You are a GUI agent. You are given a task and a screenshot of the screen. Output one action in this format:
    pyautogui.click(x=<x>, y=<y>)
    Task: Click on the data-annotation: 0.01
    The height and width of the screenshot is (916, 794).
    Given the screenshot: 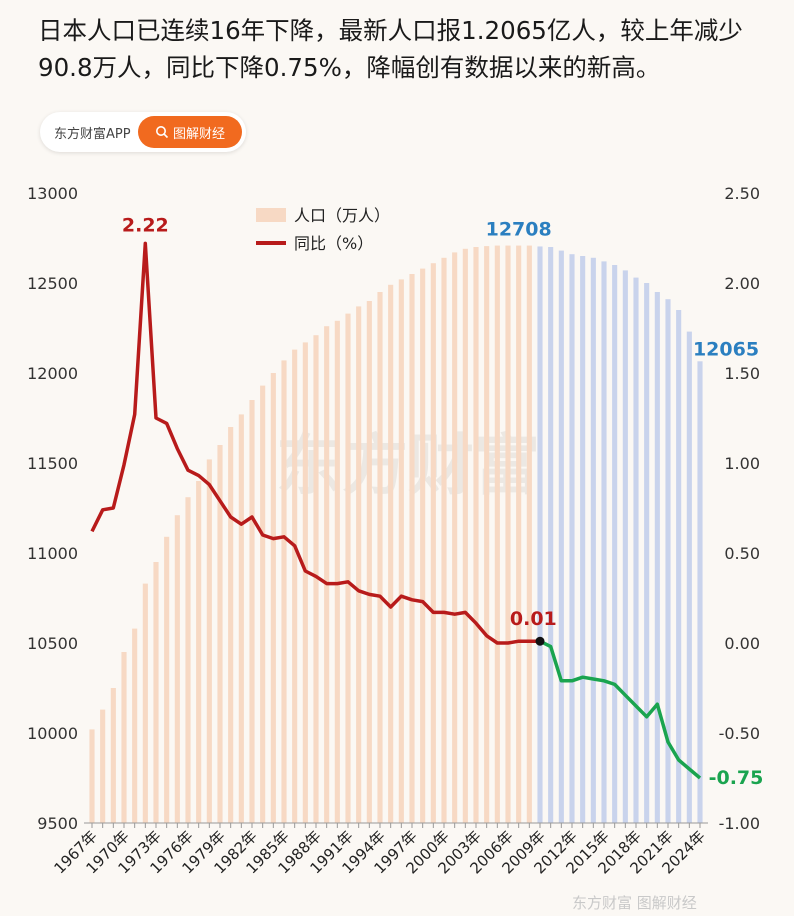 What is the action you would take?
    pyautogui.click(x=533, y=619)
    